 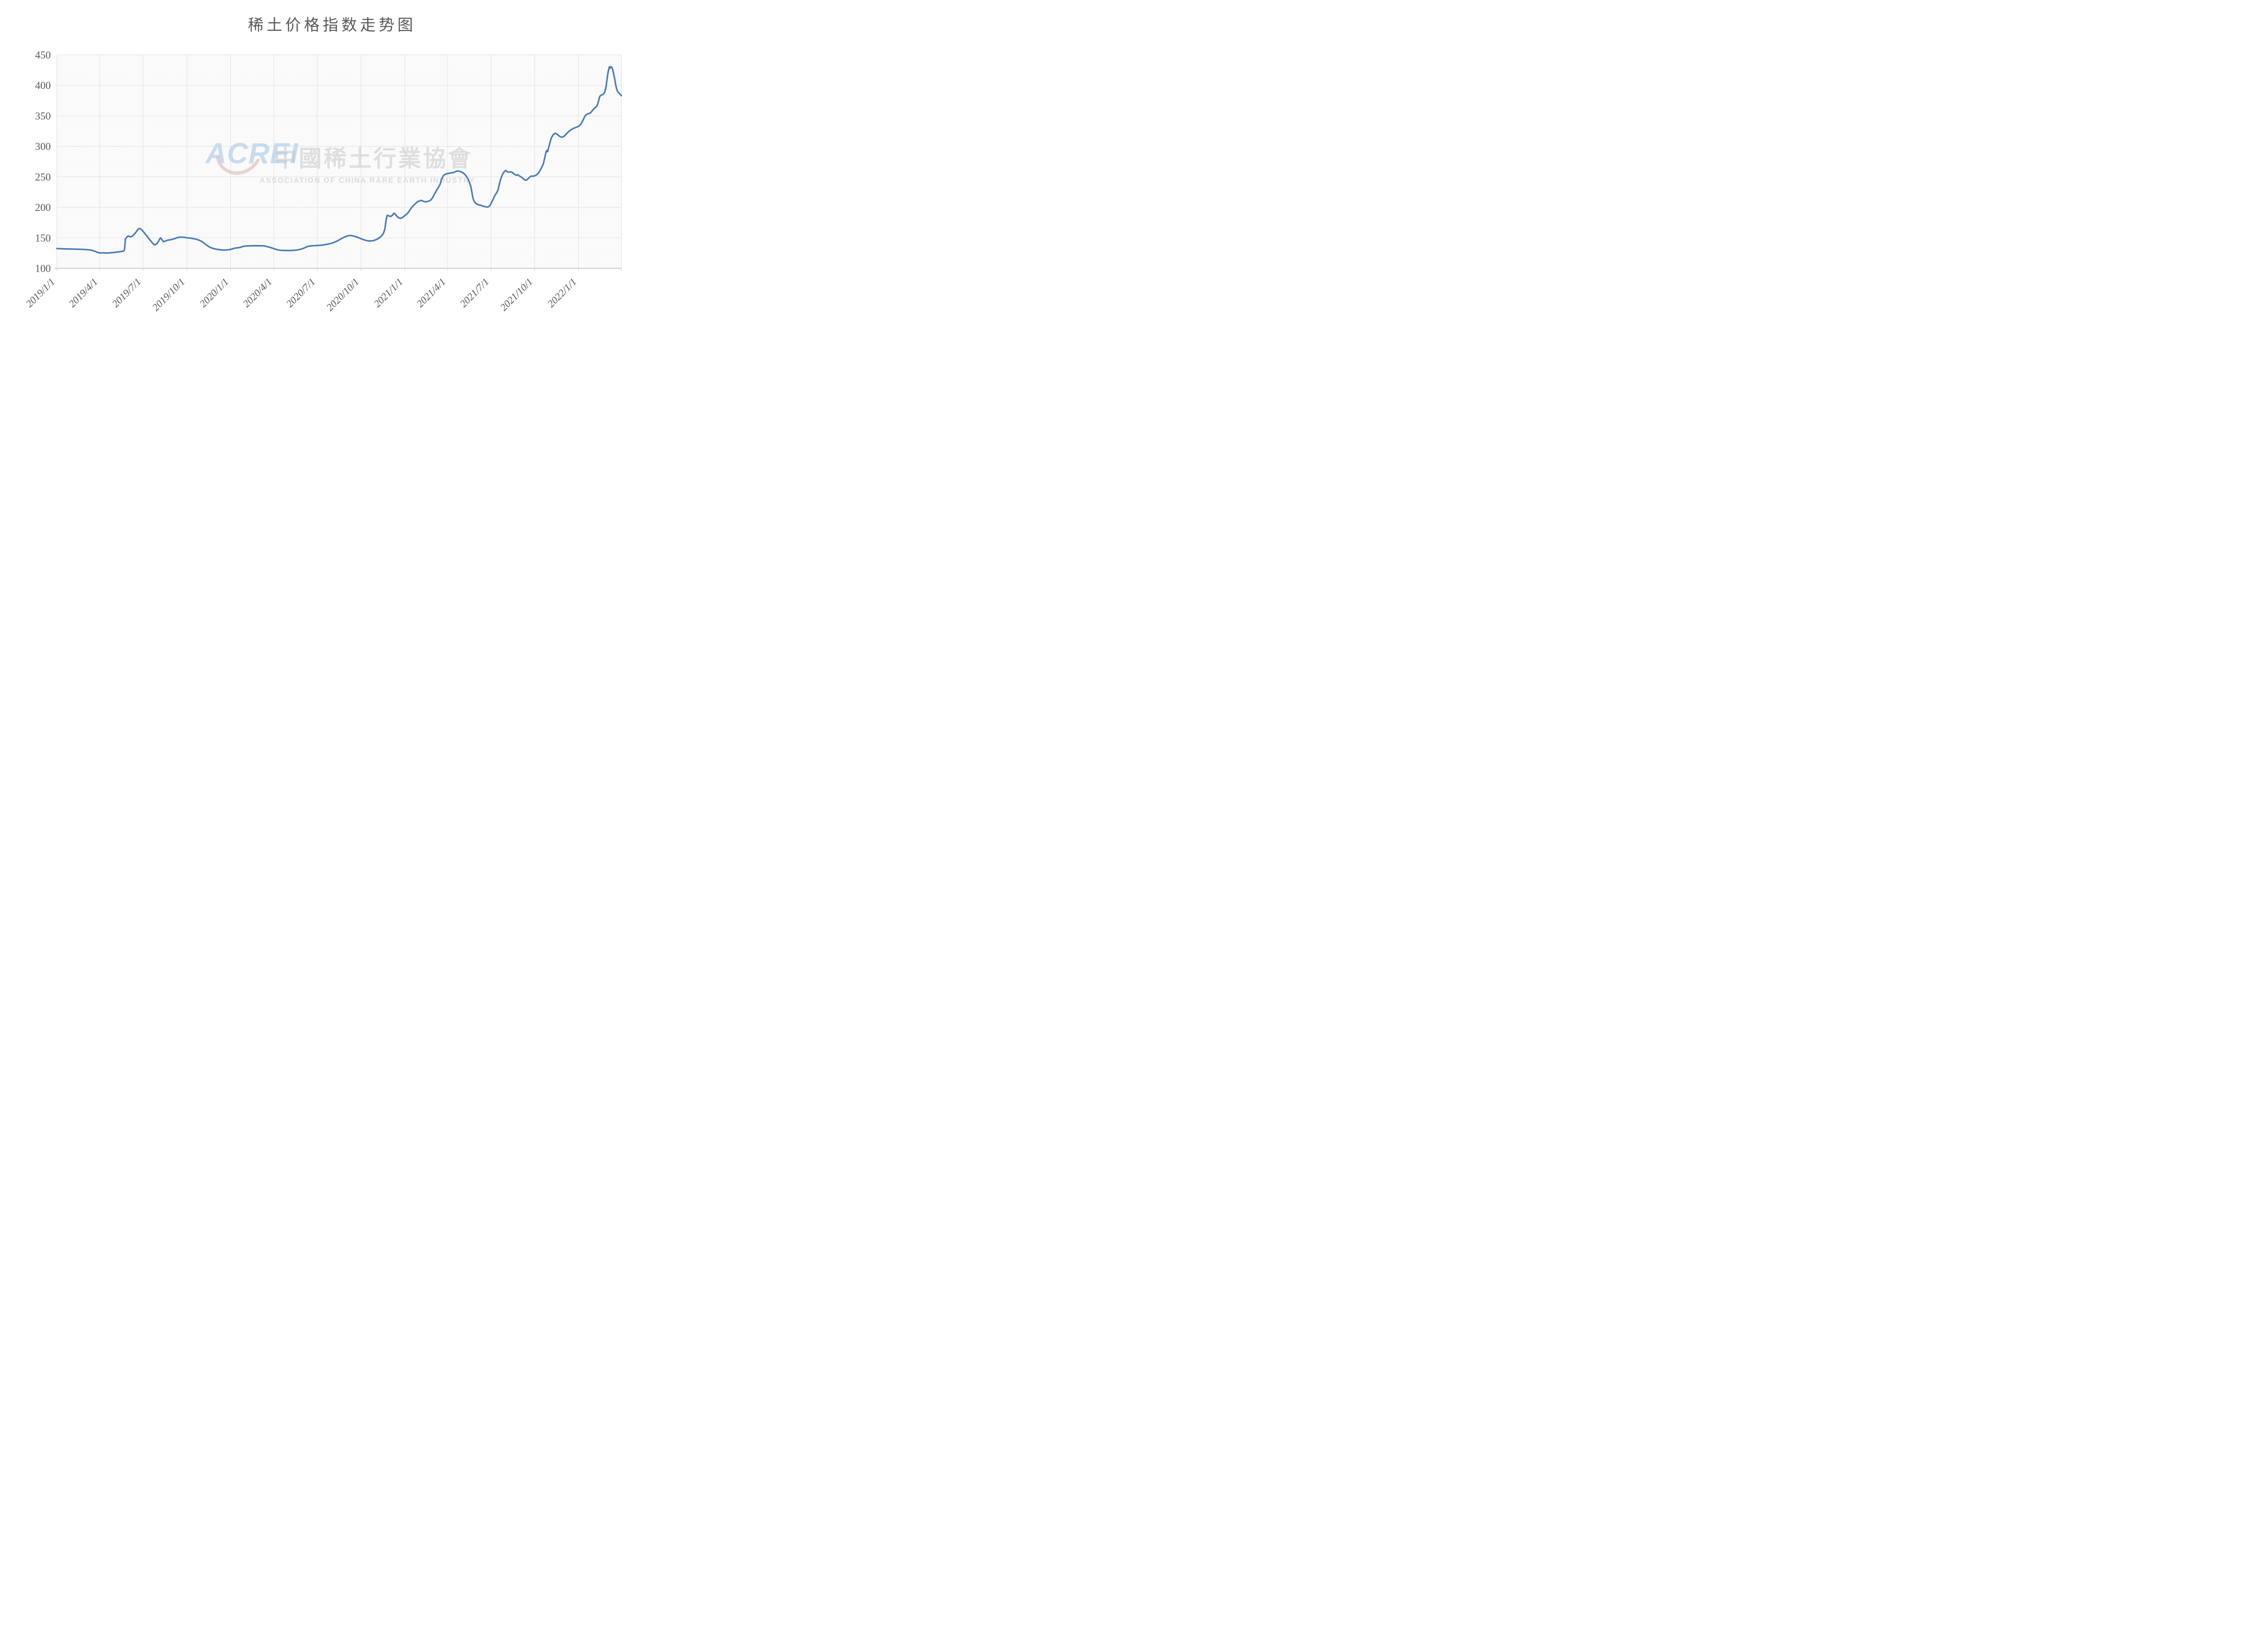 What do you see at coordinates (517, 294) in the screenshot?
I see `x-tick-label-11: 2021/10/1` at bounding box center [517, 294].